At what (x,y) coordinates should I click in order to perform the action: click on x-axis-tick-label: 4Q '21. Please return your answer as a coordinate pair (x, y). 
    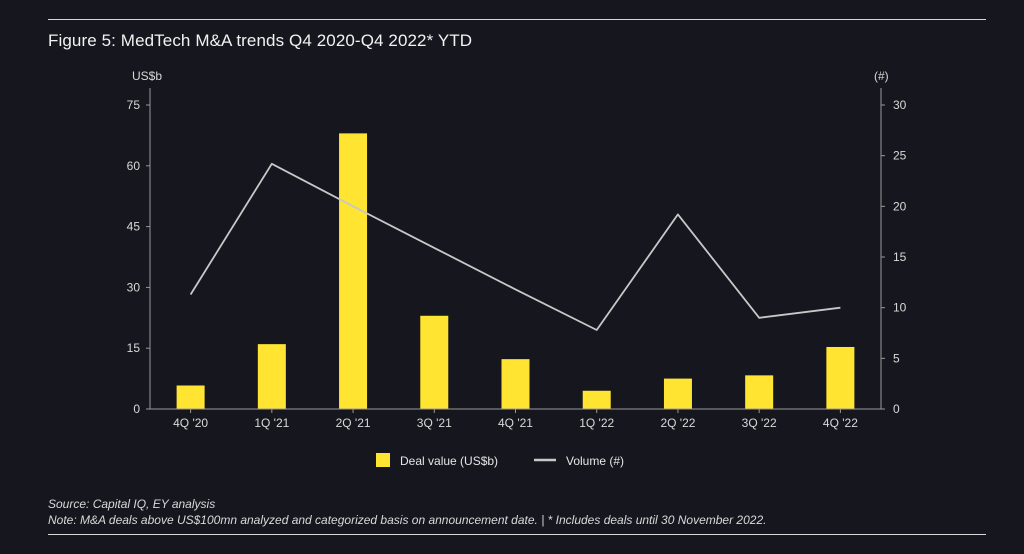
    Looking at the image, I should click on (515, 423).